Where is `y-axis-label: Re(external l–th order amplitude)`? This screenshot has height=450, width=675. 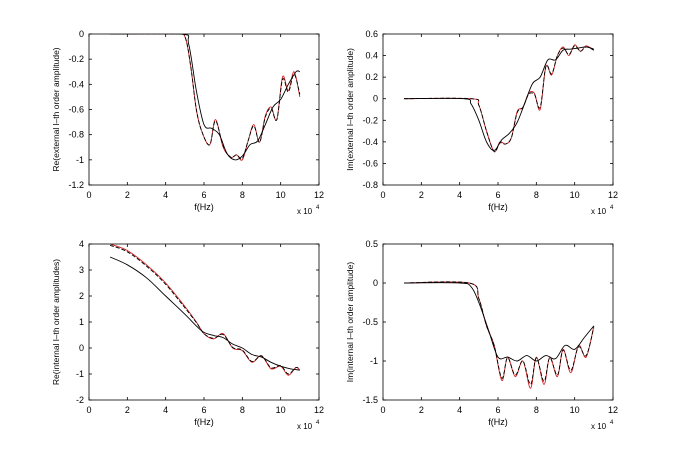 y-axis-label: Re(external l–th order amplitude) is located at coordinates (56, 109).